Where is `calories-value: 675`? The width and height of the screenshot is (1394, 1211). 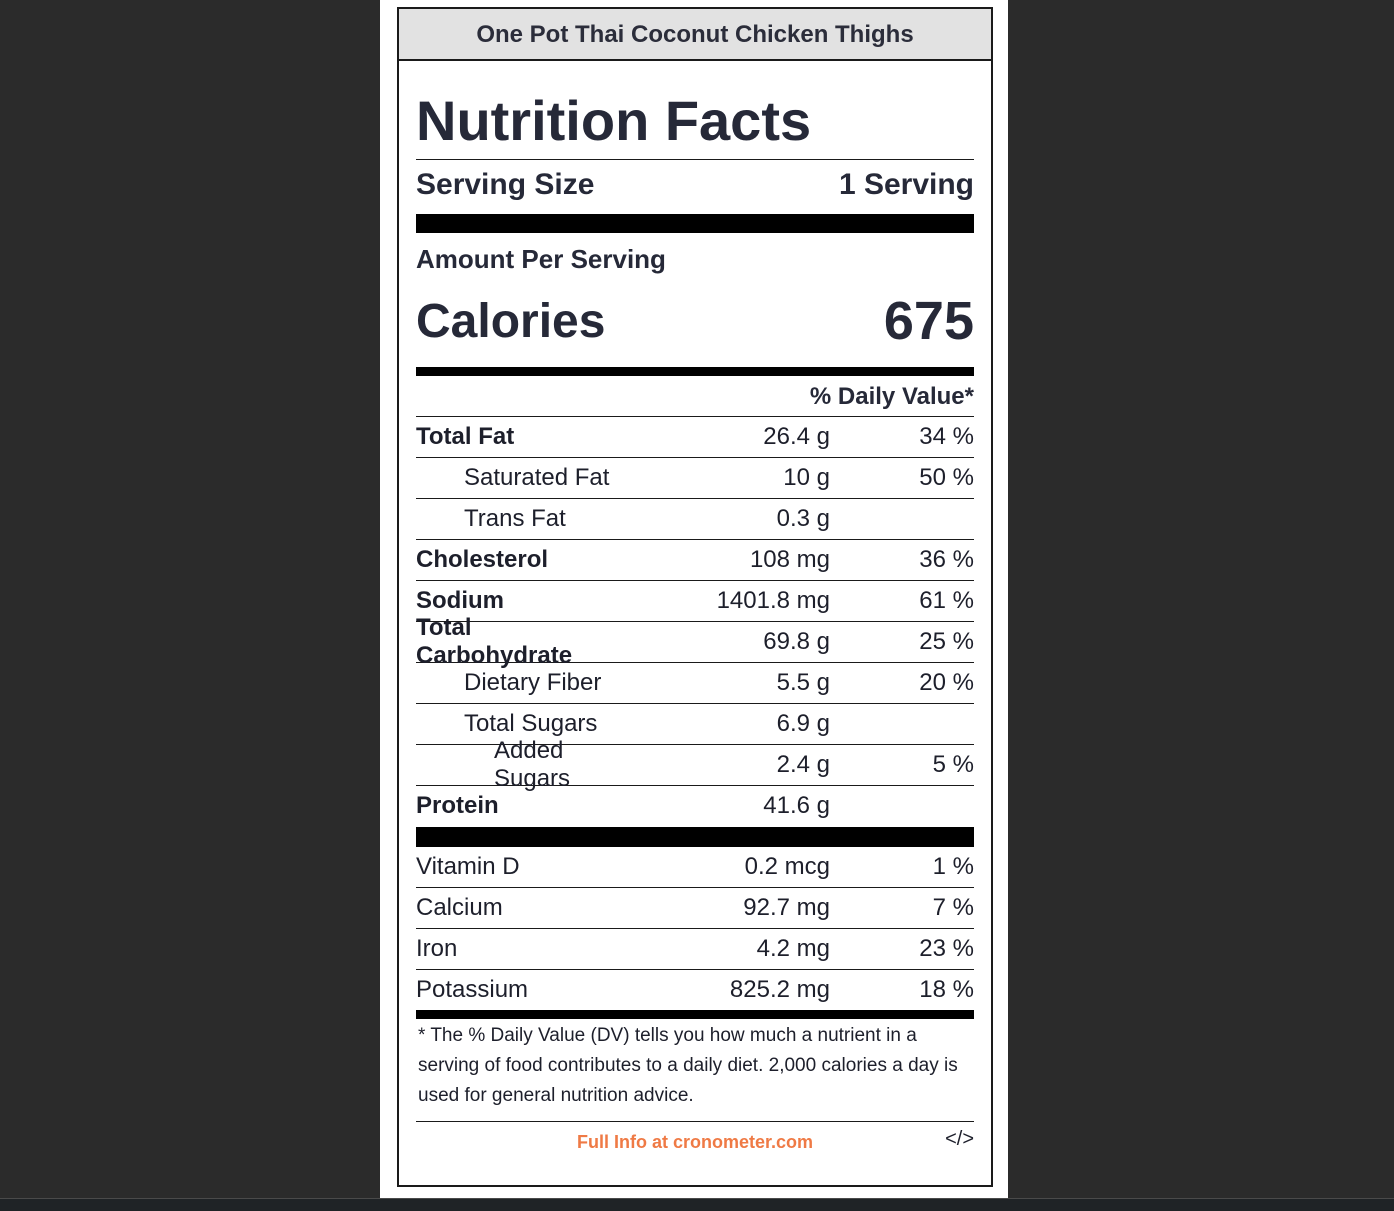
calories-value: 675 is located at coordinates (928, 321).